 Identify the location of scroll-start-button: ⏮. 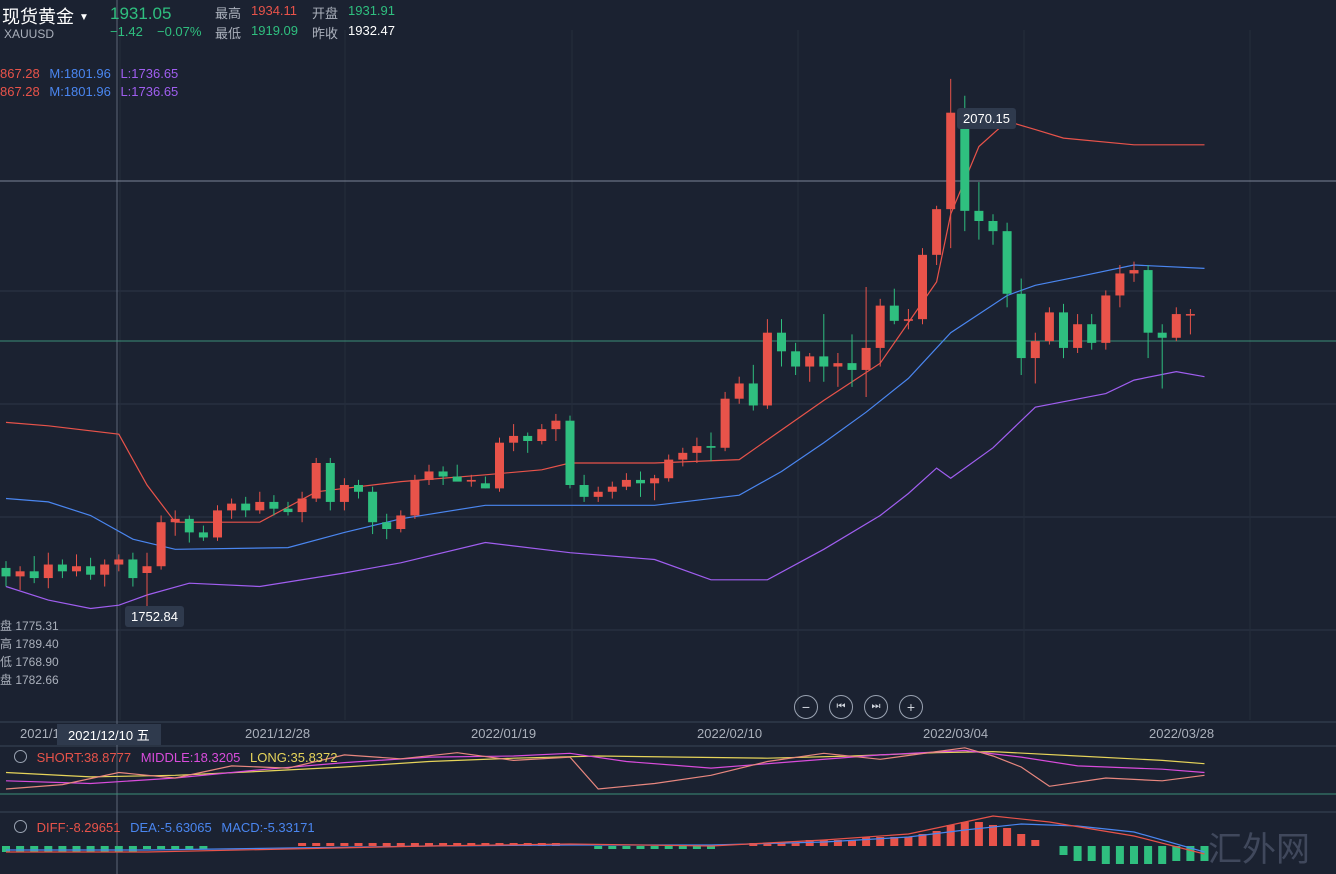
(841, 707).